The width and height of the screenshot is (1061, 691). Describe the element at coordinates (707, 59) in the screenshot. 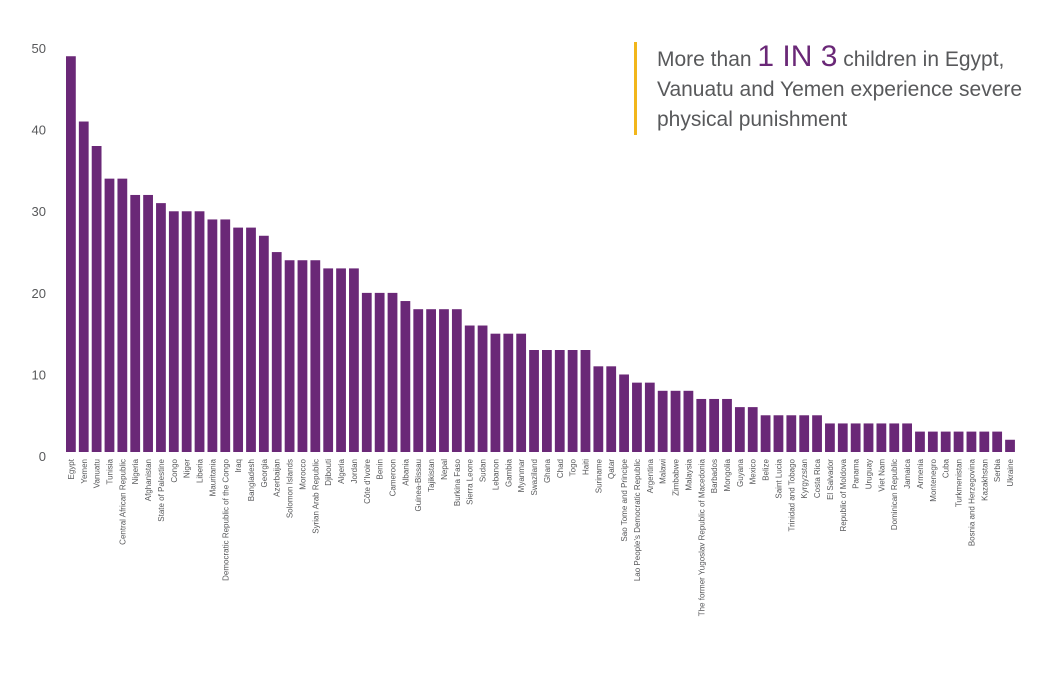

I see `callout-prefix: More than` at that location.